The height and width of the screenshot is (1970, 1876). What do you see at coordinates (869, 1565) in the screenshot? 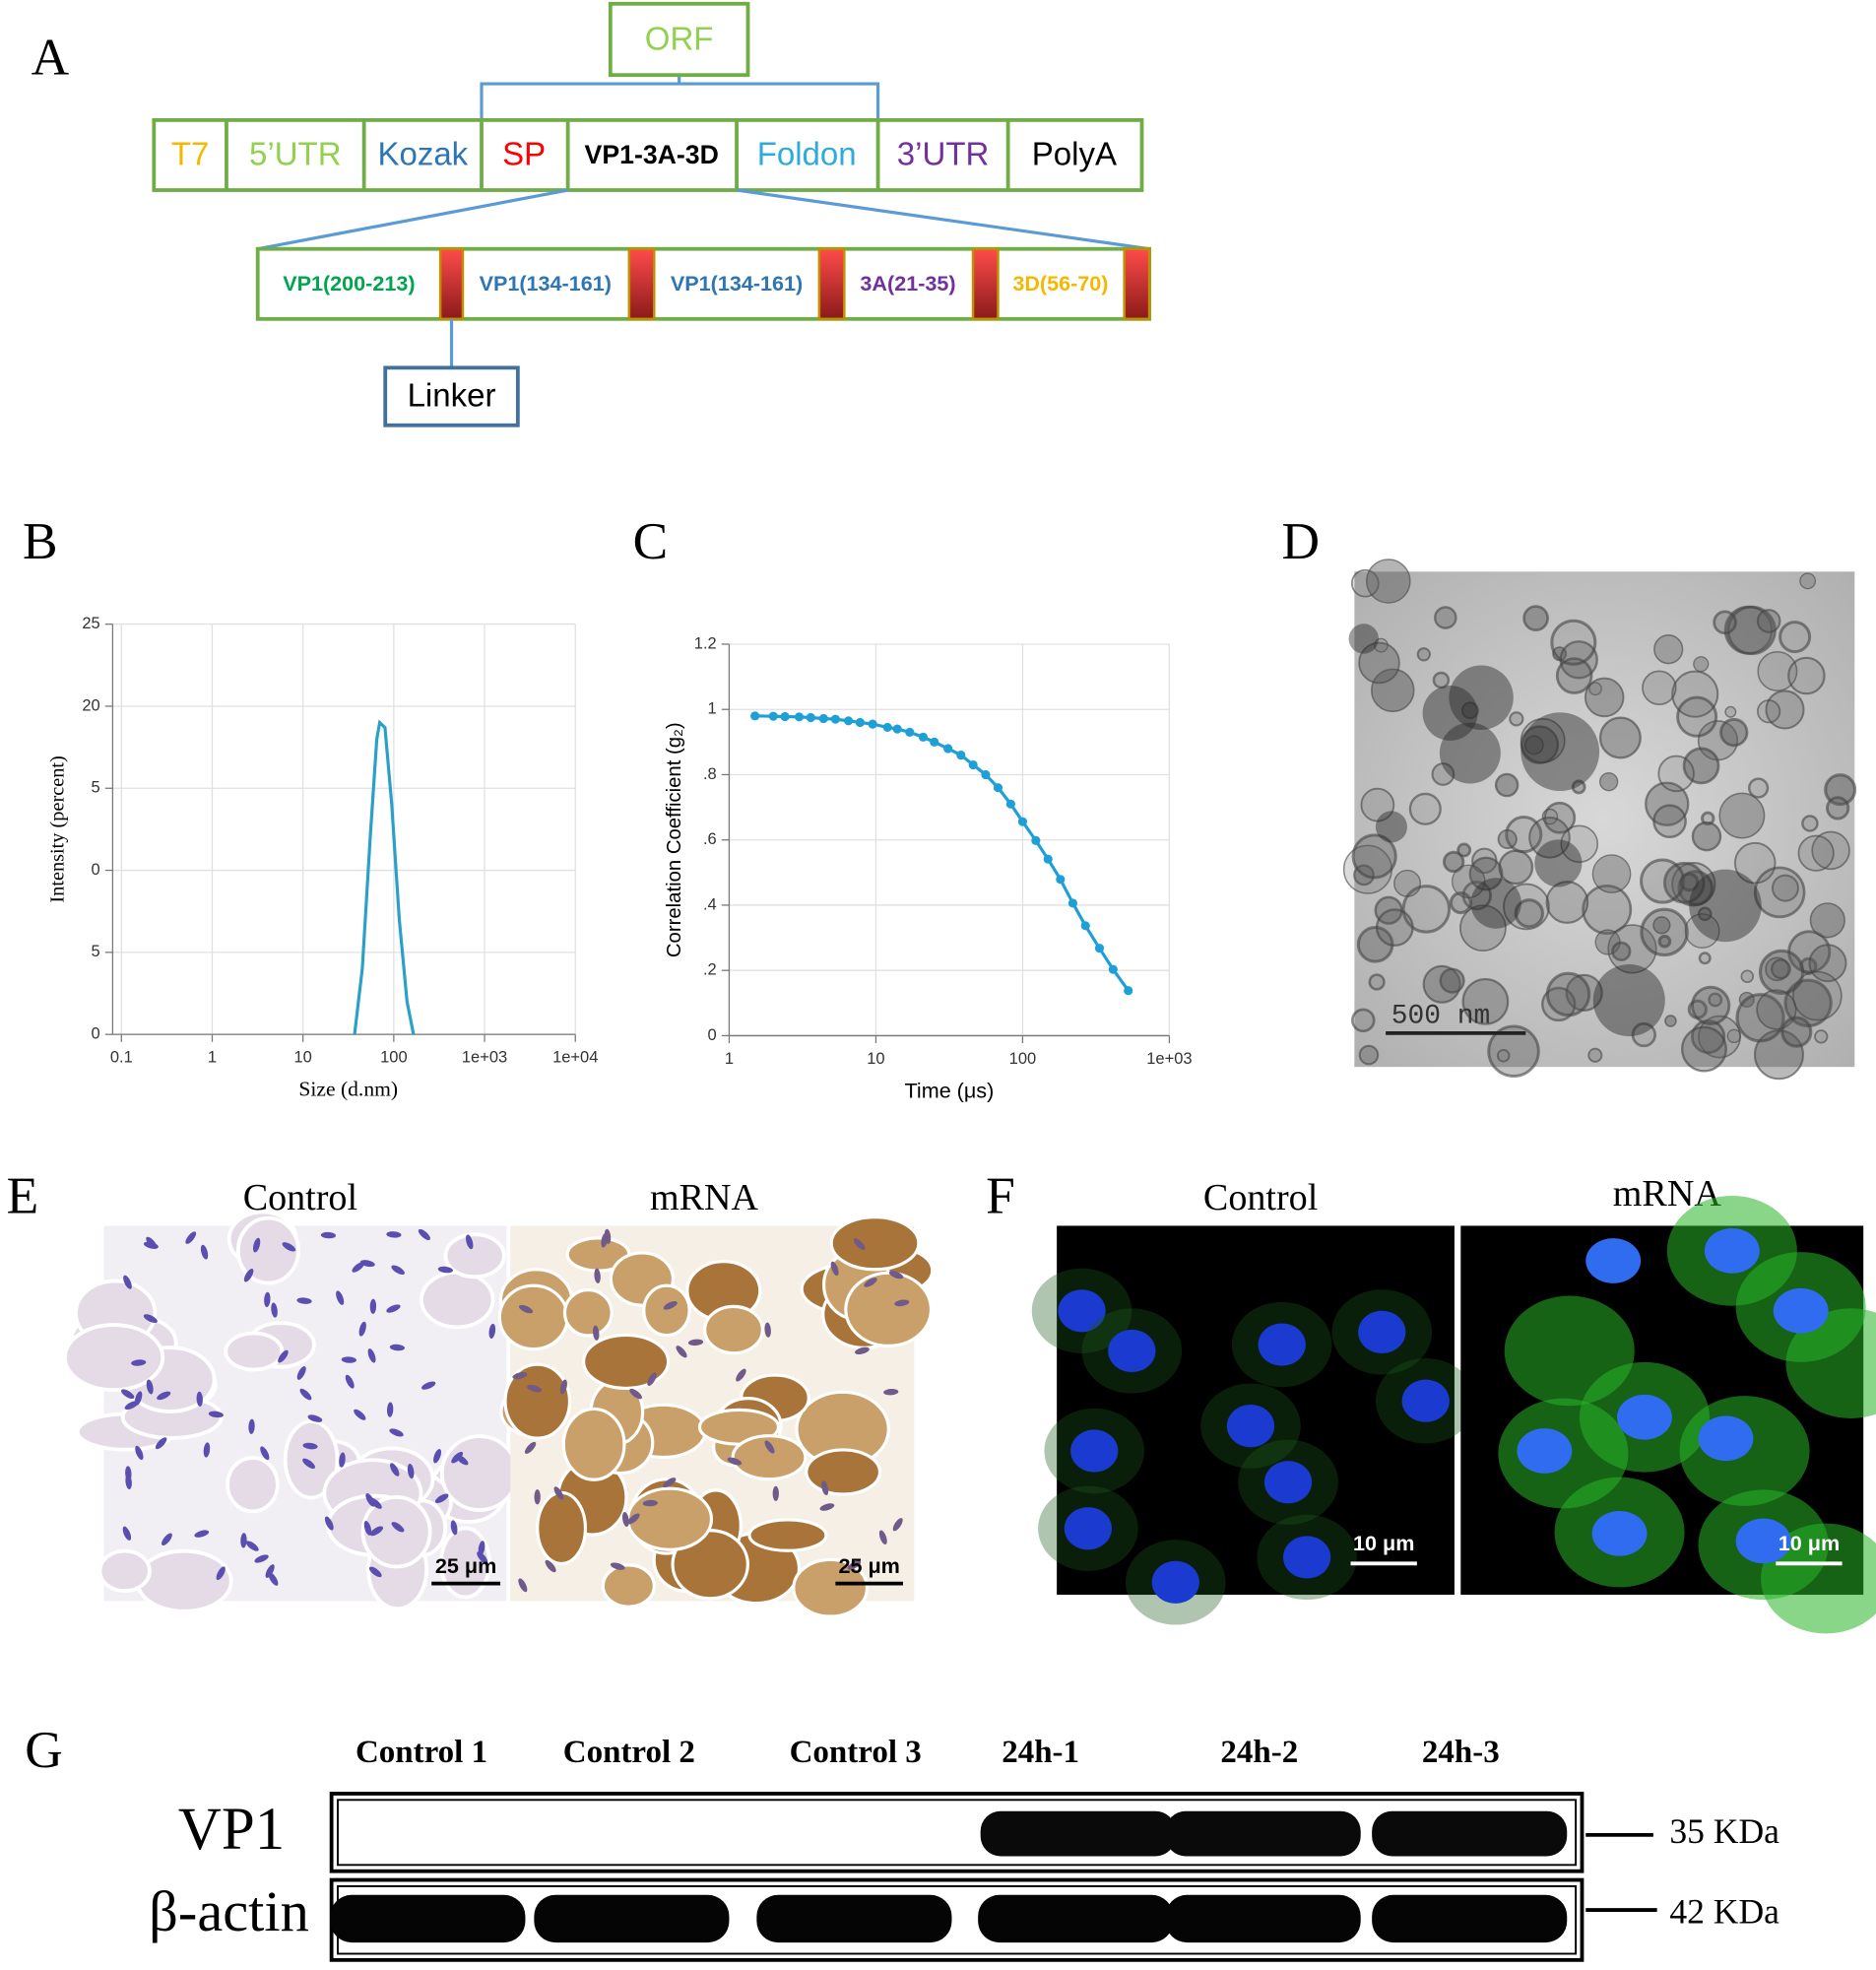
I see `scale-bar-label: 25 μm` at bounding box center [869, 1565].